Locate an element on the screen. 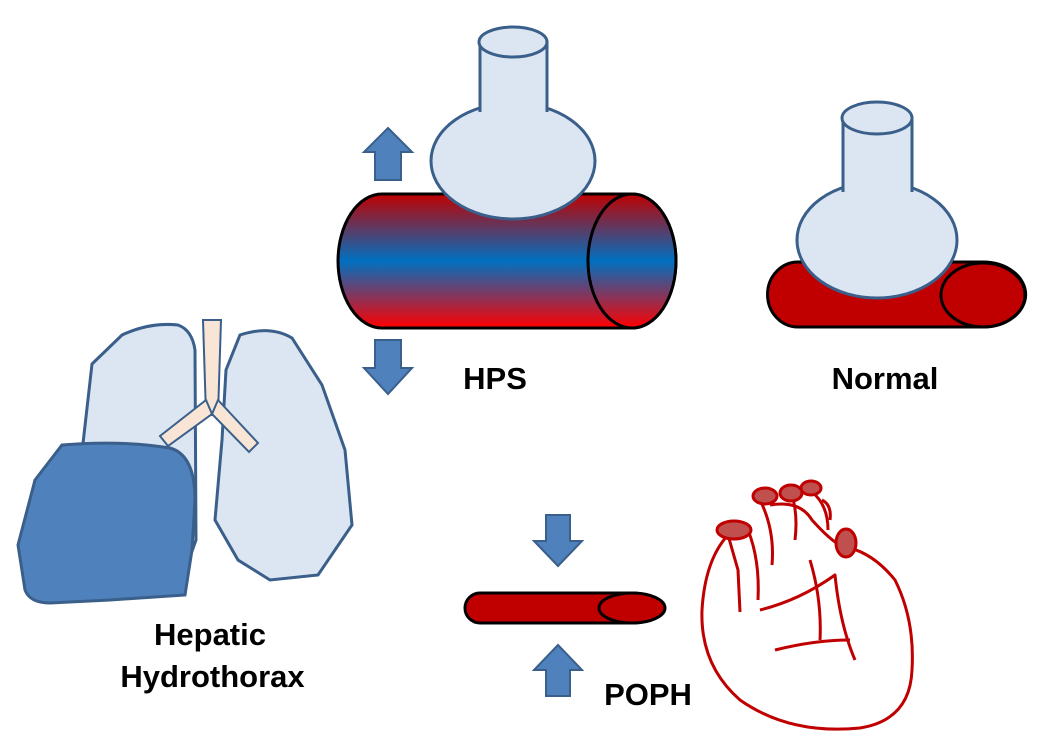  trachea is located at coordinates (209, 386).